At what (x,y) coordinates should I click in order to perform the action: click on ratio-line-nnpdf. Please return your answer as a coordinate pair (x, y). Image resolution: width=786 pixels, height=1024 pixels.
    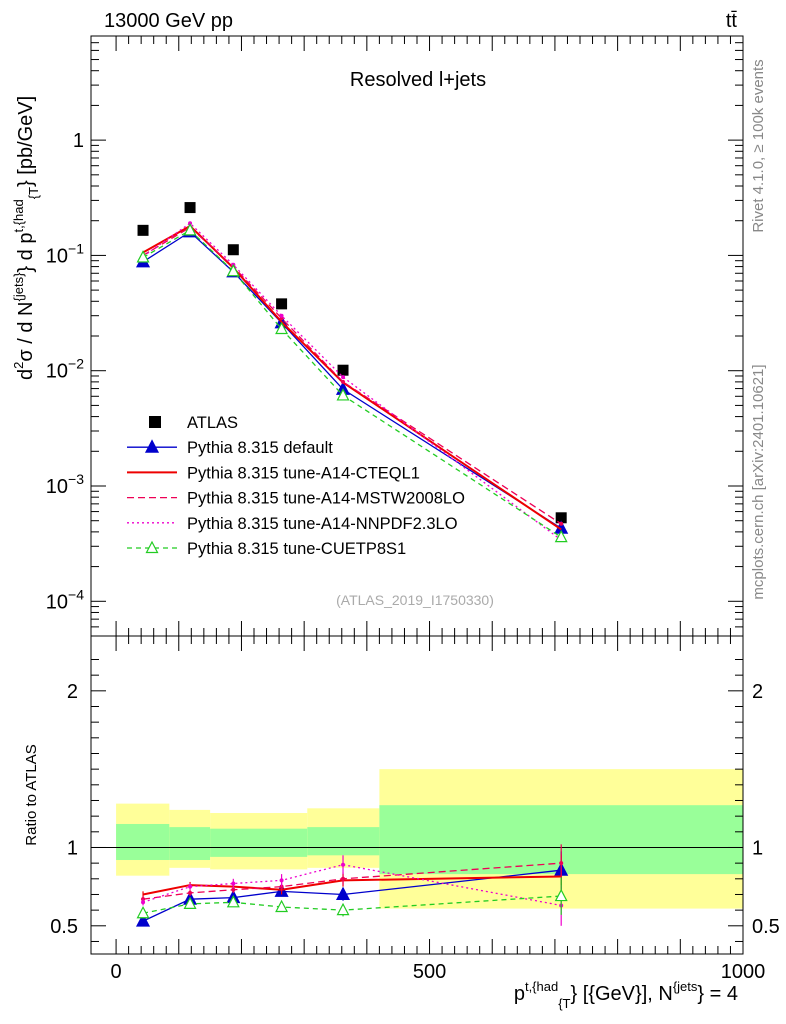
    Looking at the image, I should click on (352, 885).